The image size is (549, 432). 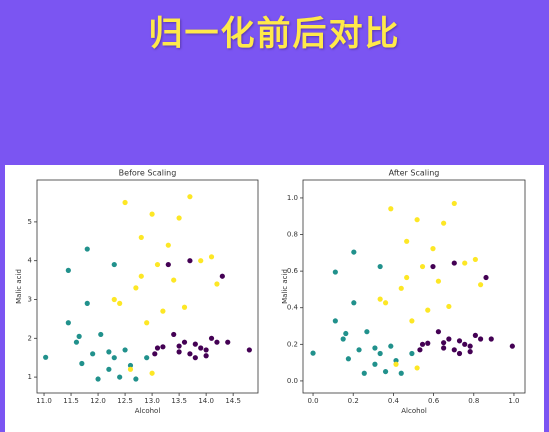 I want to click on x-tick-label: 14.5, so click(x=233, y=401).